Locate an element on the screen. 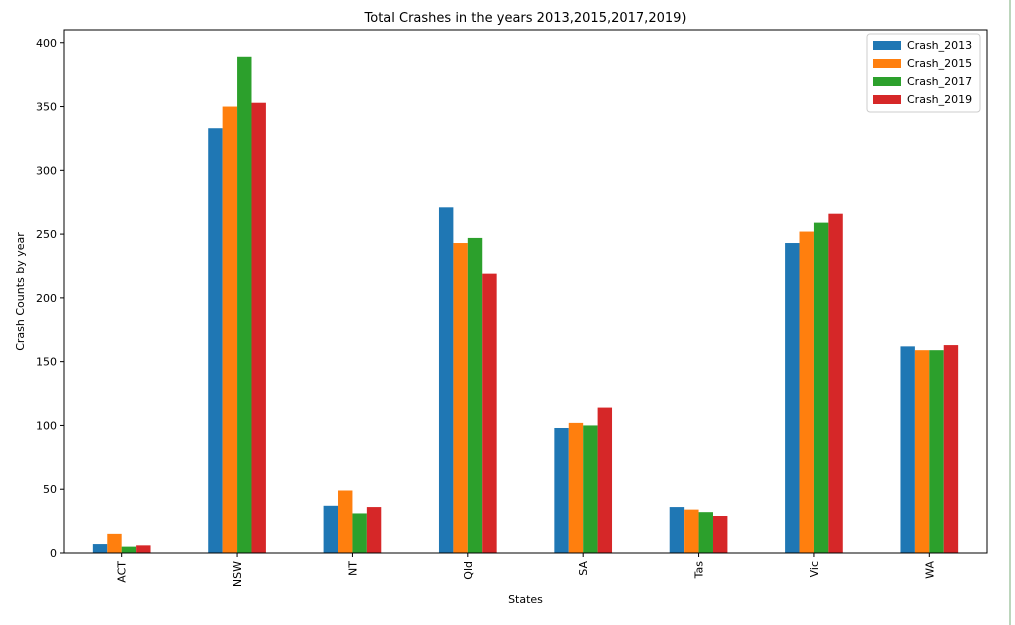 The height and width of the screenshot is (625, 1015). window-edge-divider is located at coordinates (1010, 312).